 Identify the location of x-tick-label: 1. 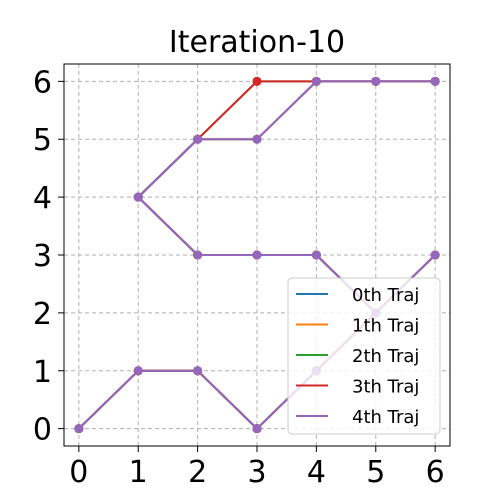
(138, 472).